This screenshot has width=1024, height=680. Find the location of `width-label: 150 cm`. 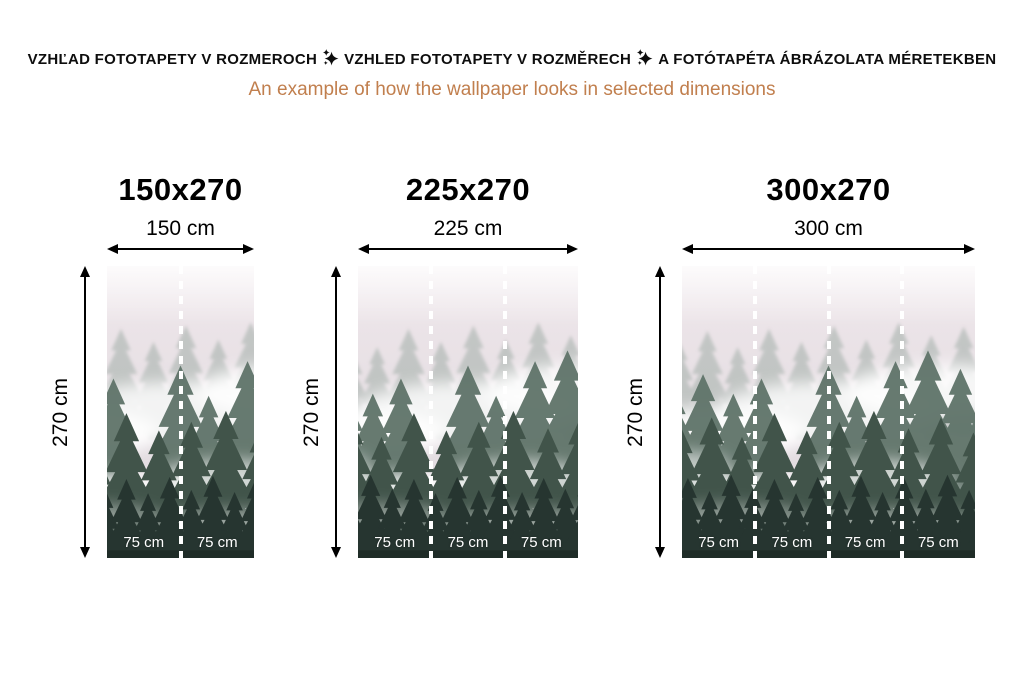

width-label: 150 cm is located at coordinates (180, 228).